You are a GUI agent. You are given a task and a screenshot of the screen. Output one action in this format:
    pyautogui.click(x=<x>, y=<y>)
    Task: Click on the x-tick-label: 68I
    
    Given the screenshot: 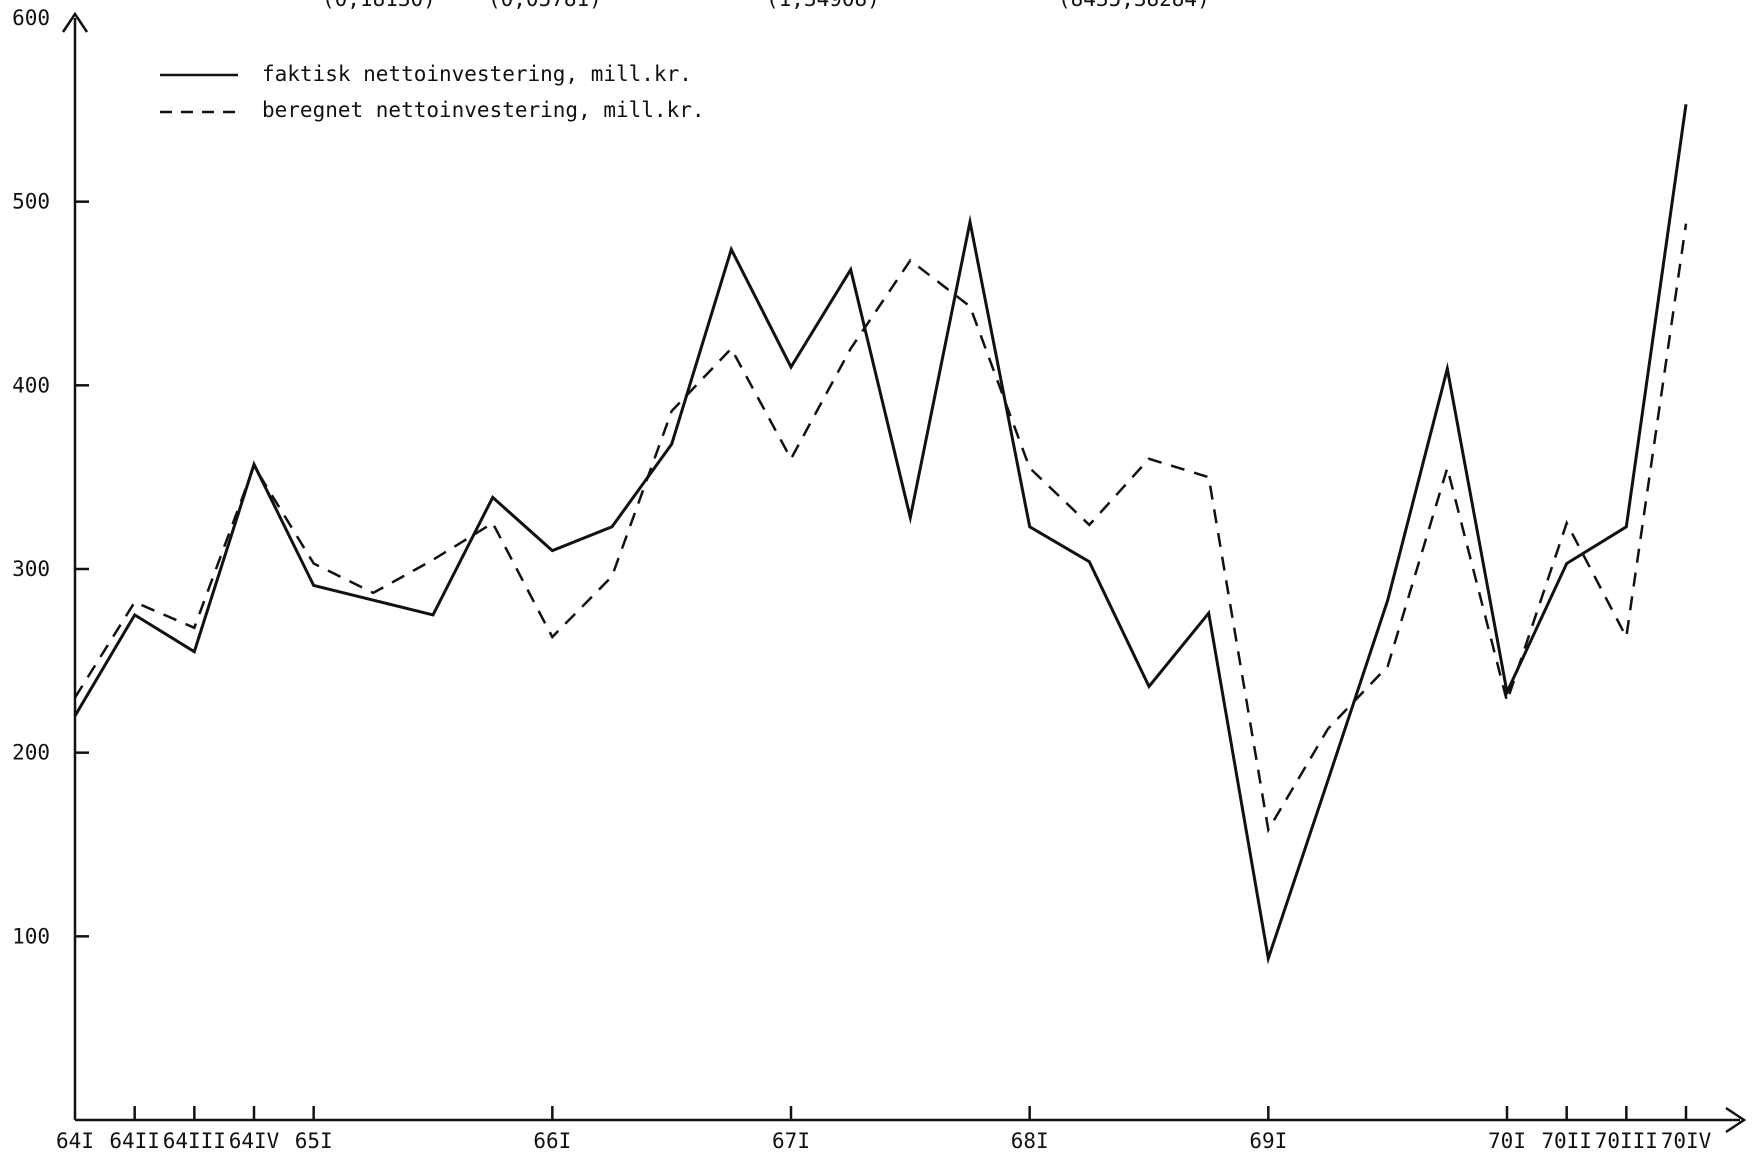 What is the action you would take?
    pyautogui.click(x=1030, y=1141)
    